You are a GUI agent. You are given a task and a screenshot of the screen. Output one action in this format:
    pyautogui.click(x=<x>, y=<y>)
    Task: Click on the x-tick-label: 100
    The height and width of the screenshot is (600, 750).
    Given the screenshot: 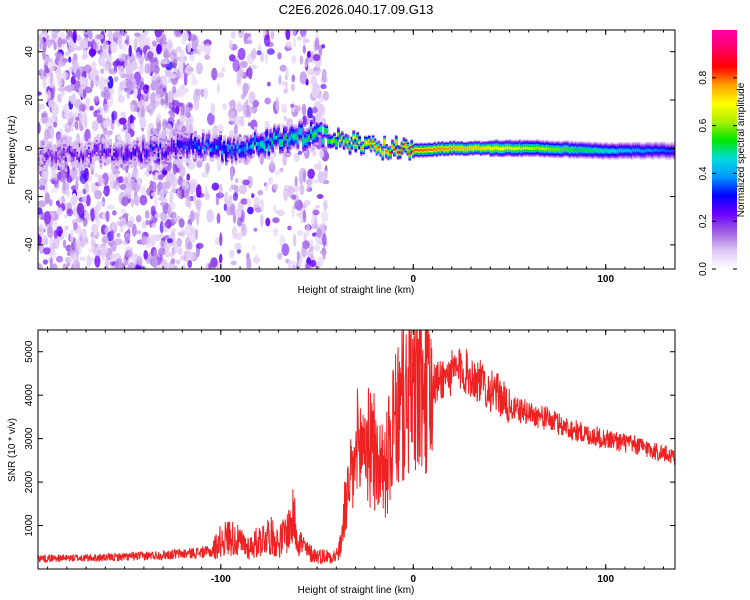 What is the action you would take?
    pyautogui.click(x=605, y=279)
    